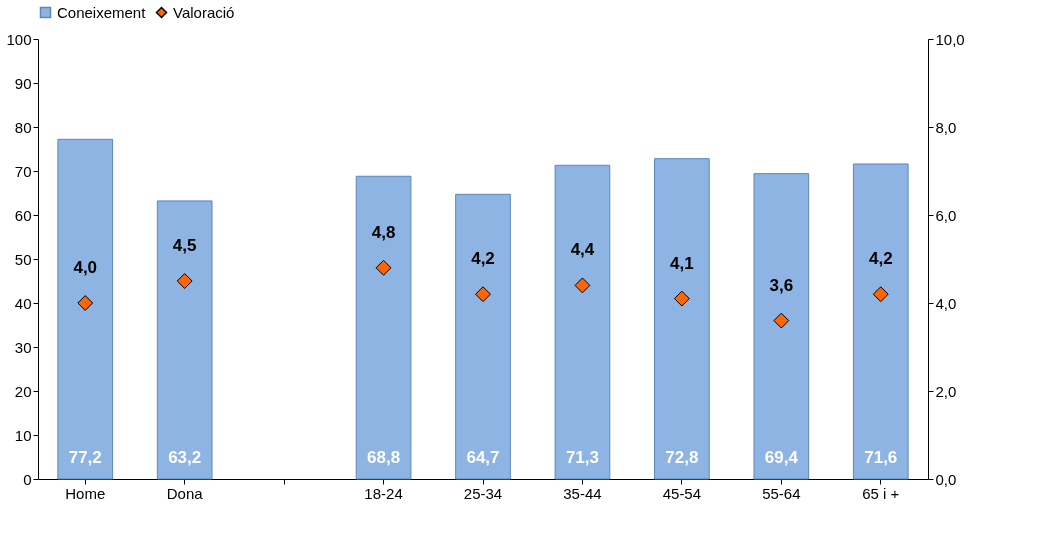 The image size is (1059, 542). Describe the element at coordinates (23, 215) in the screenshot. I see `y-tick-label: 60` at that location.